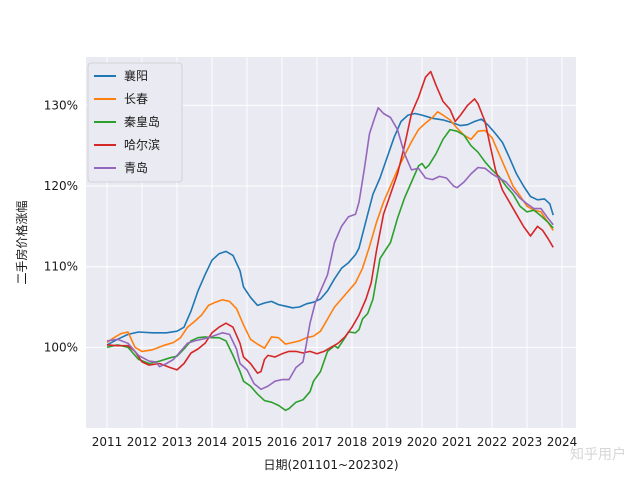 This screenshot has width=640, height=480. What do you see at coordinates (142, 442) in the screenshot?
I see `x-tick-label: 2012` at bounding box center [142, 442].